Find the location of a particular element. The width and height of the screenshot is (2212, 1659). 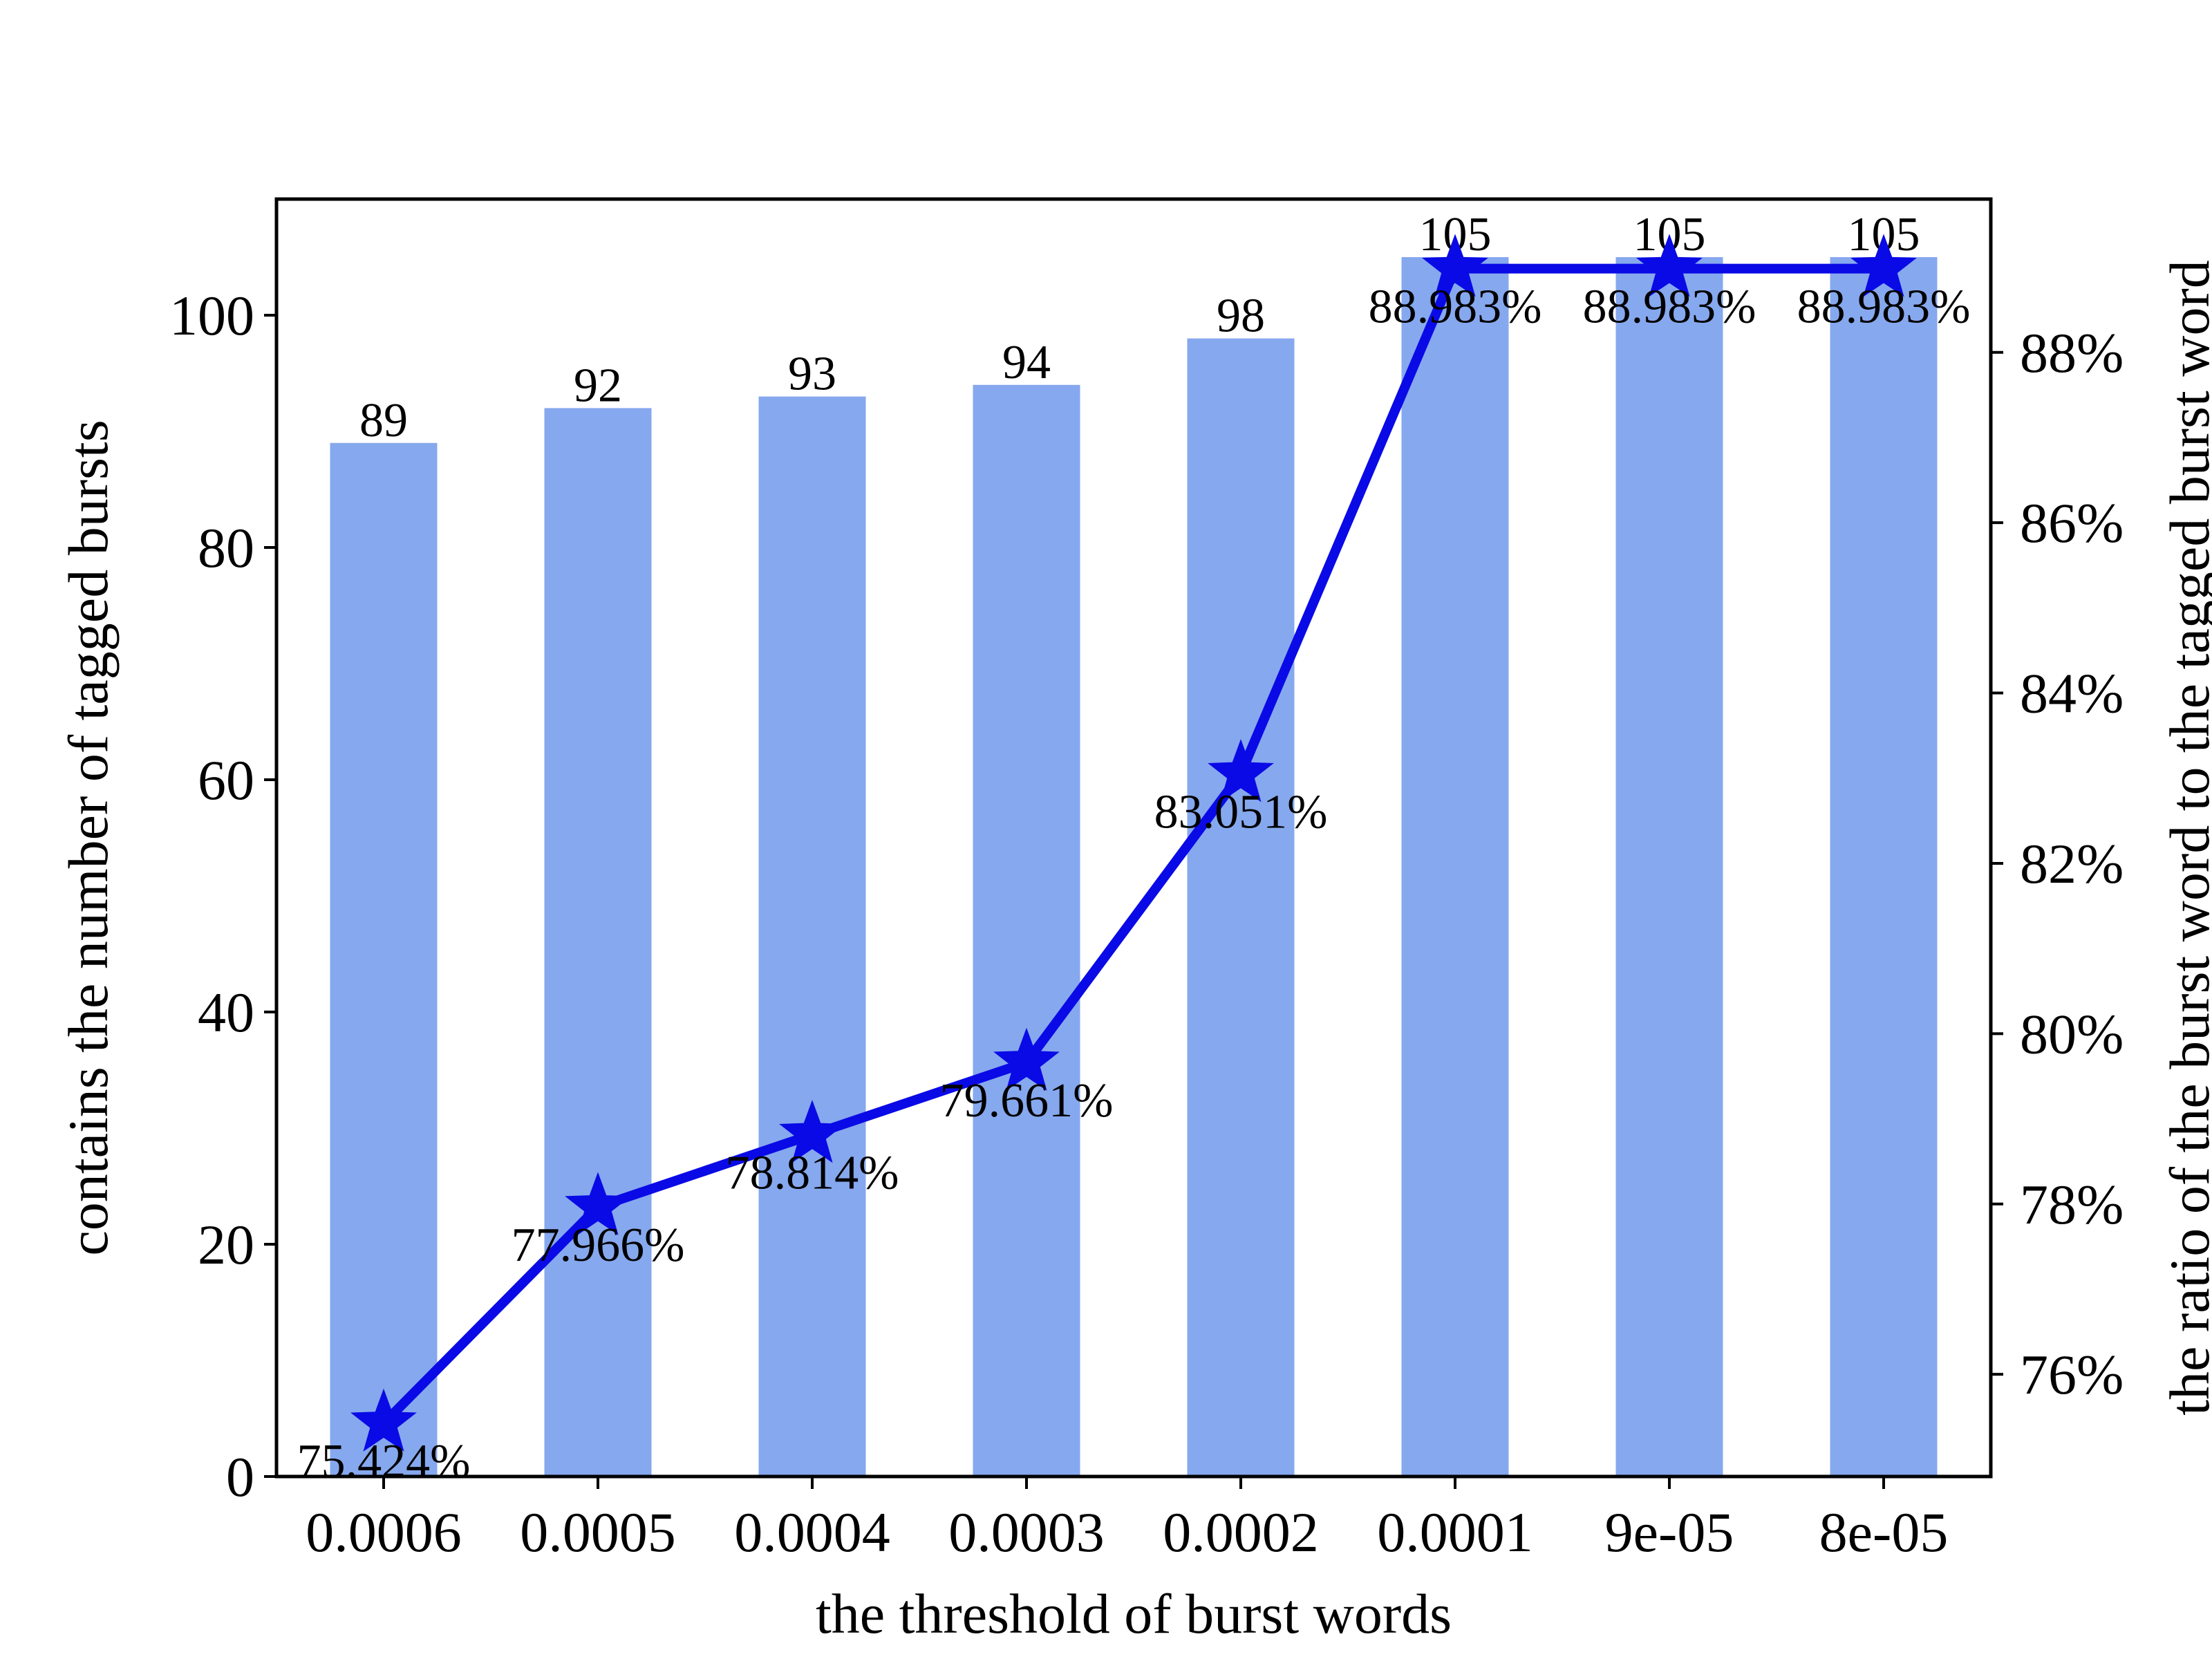

bar-value-label: 89 is located at coordinates (384, 420).